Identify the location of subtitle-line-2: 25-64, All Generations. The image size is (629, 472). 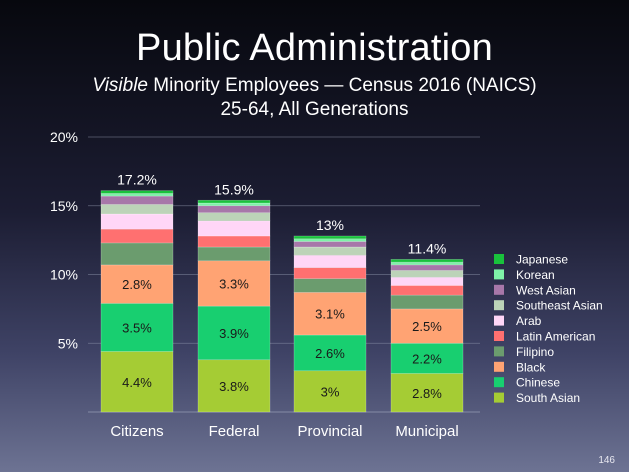
(314, 109).